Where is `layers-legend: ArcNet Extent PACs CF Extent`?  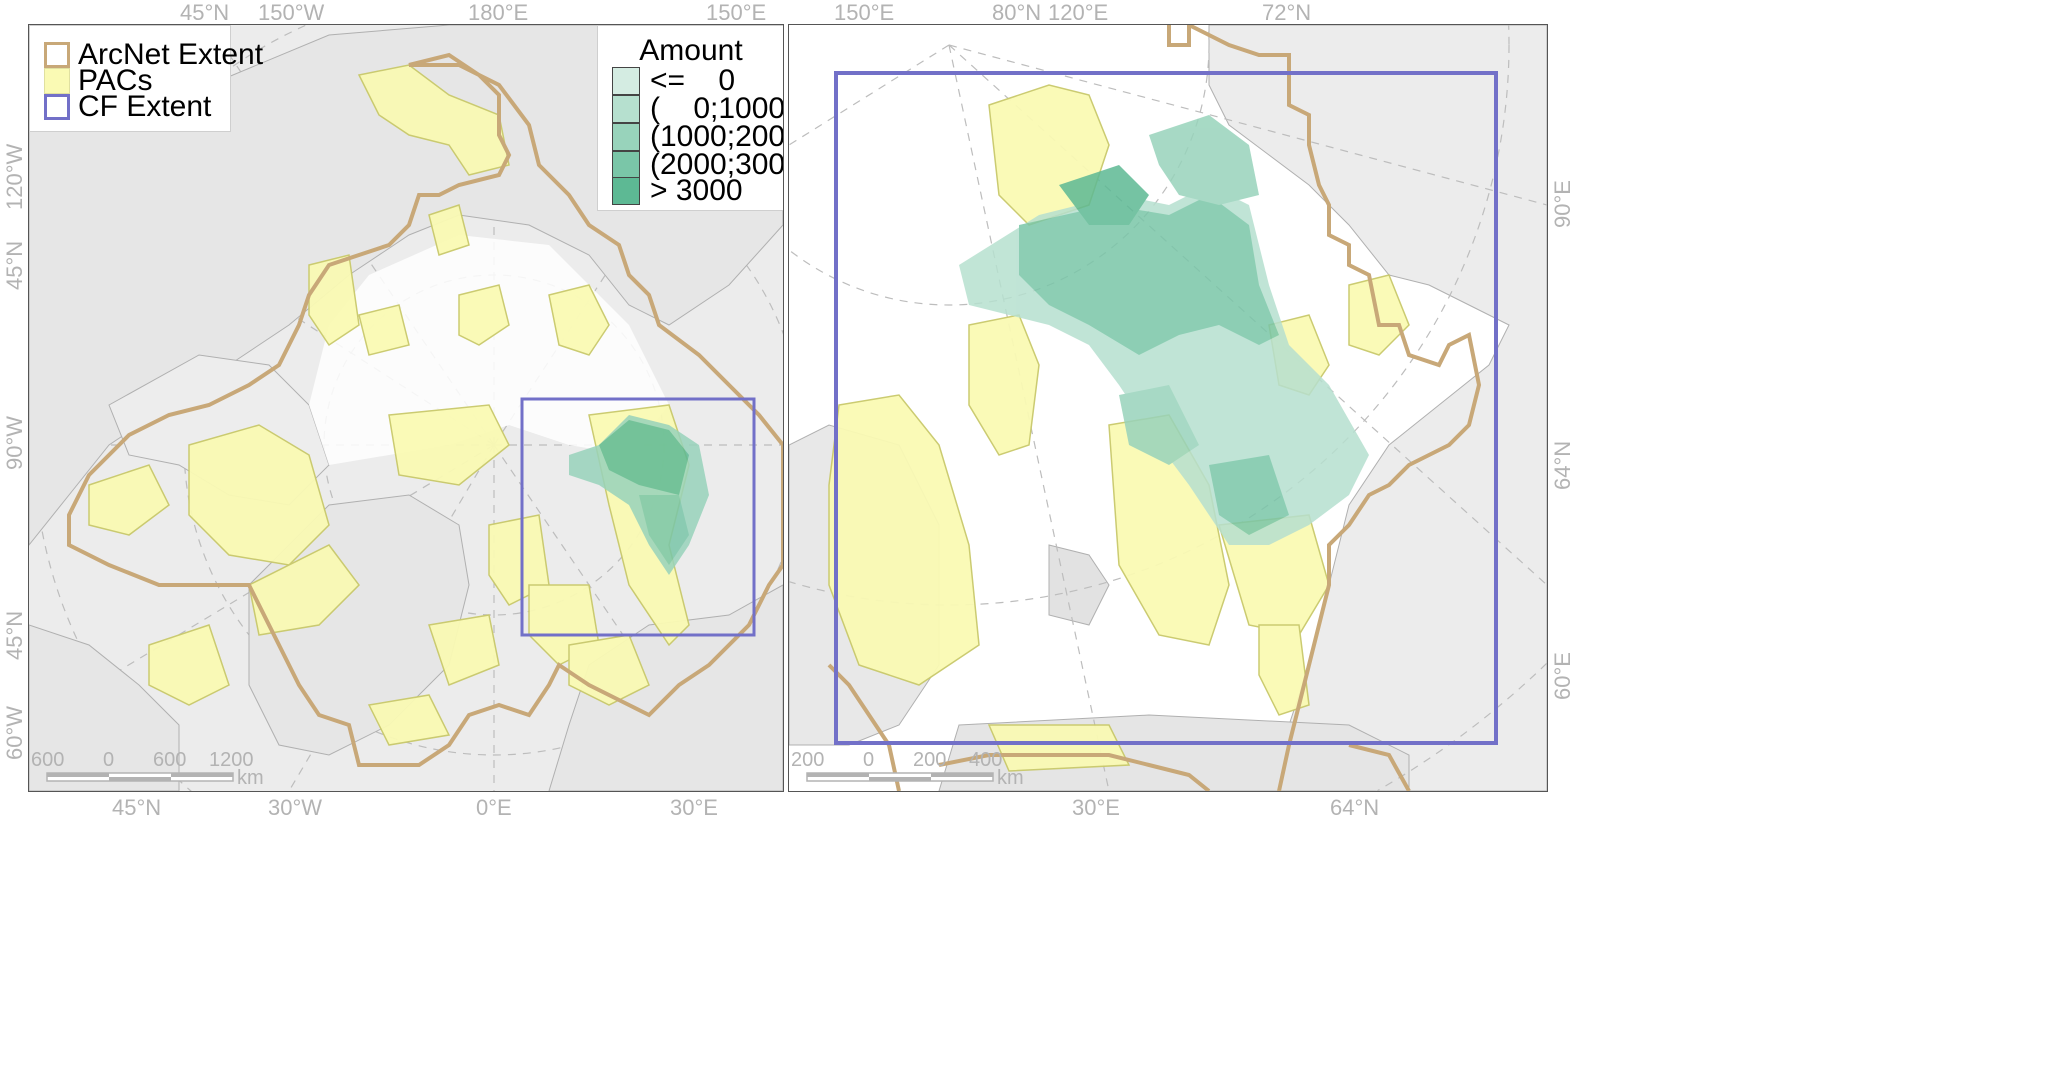 layers-legend: ArcNet Extent PACs CF Extent is located at coordinates (146, 78).